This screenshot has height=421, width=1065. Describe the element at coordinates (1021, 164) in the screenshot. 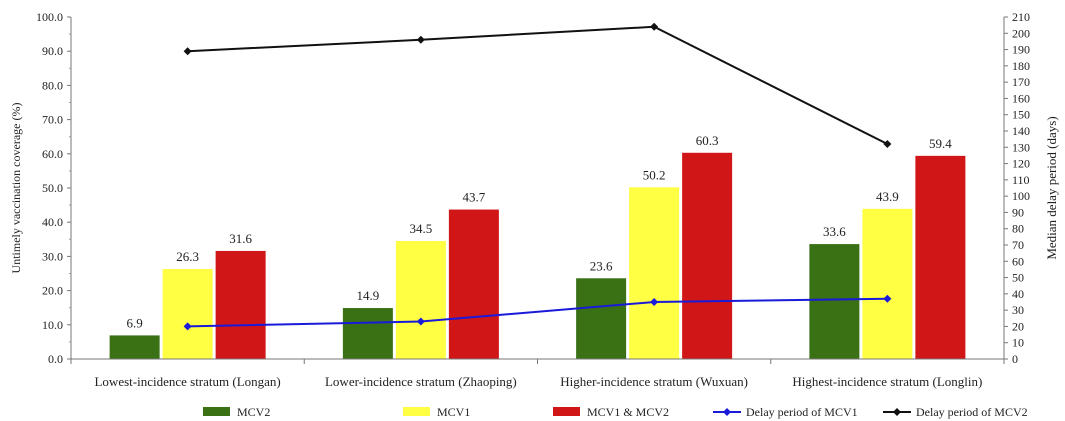

I see `y-tick-label-right: 120` at that location.